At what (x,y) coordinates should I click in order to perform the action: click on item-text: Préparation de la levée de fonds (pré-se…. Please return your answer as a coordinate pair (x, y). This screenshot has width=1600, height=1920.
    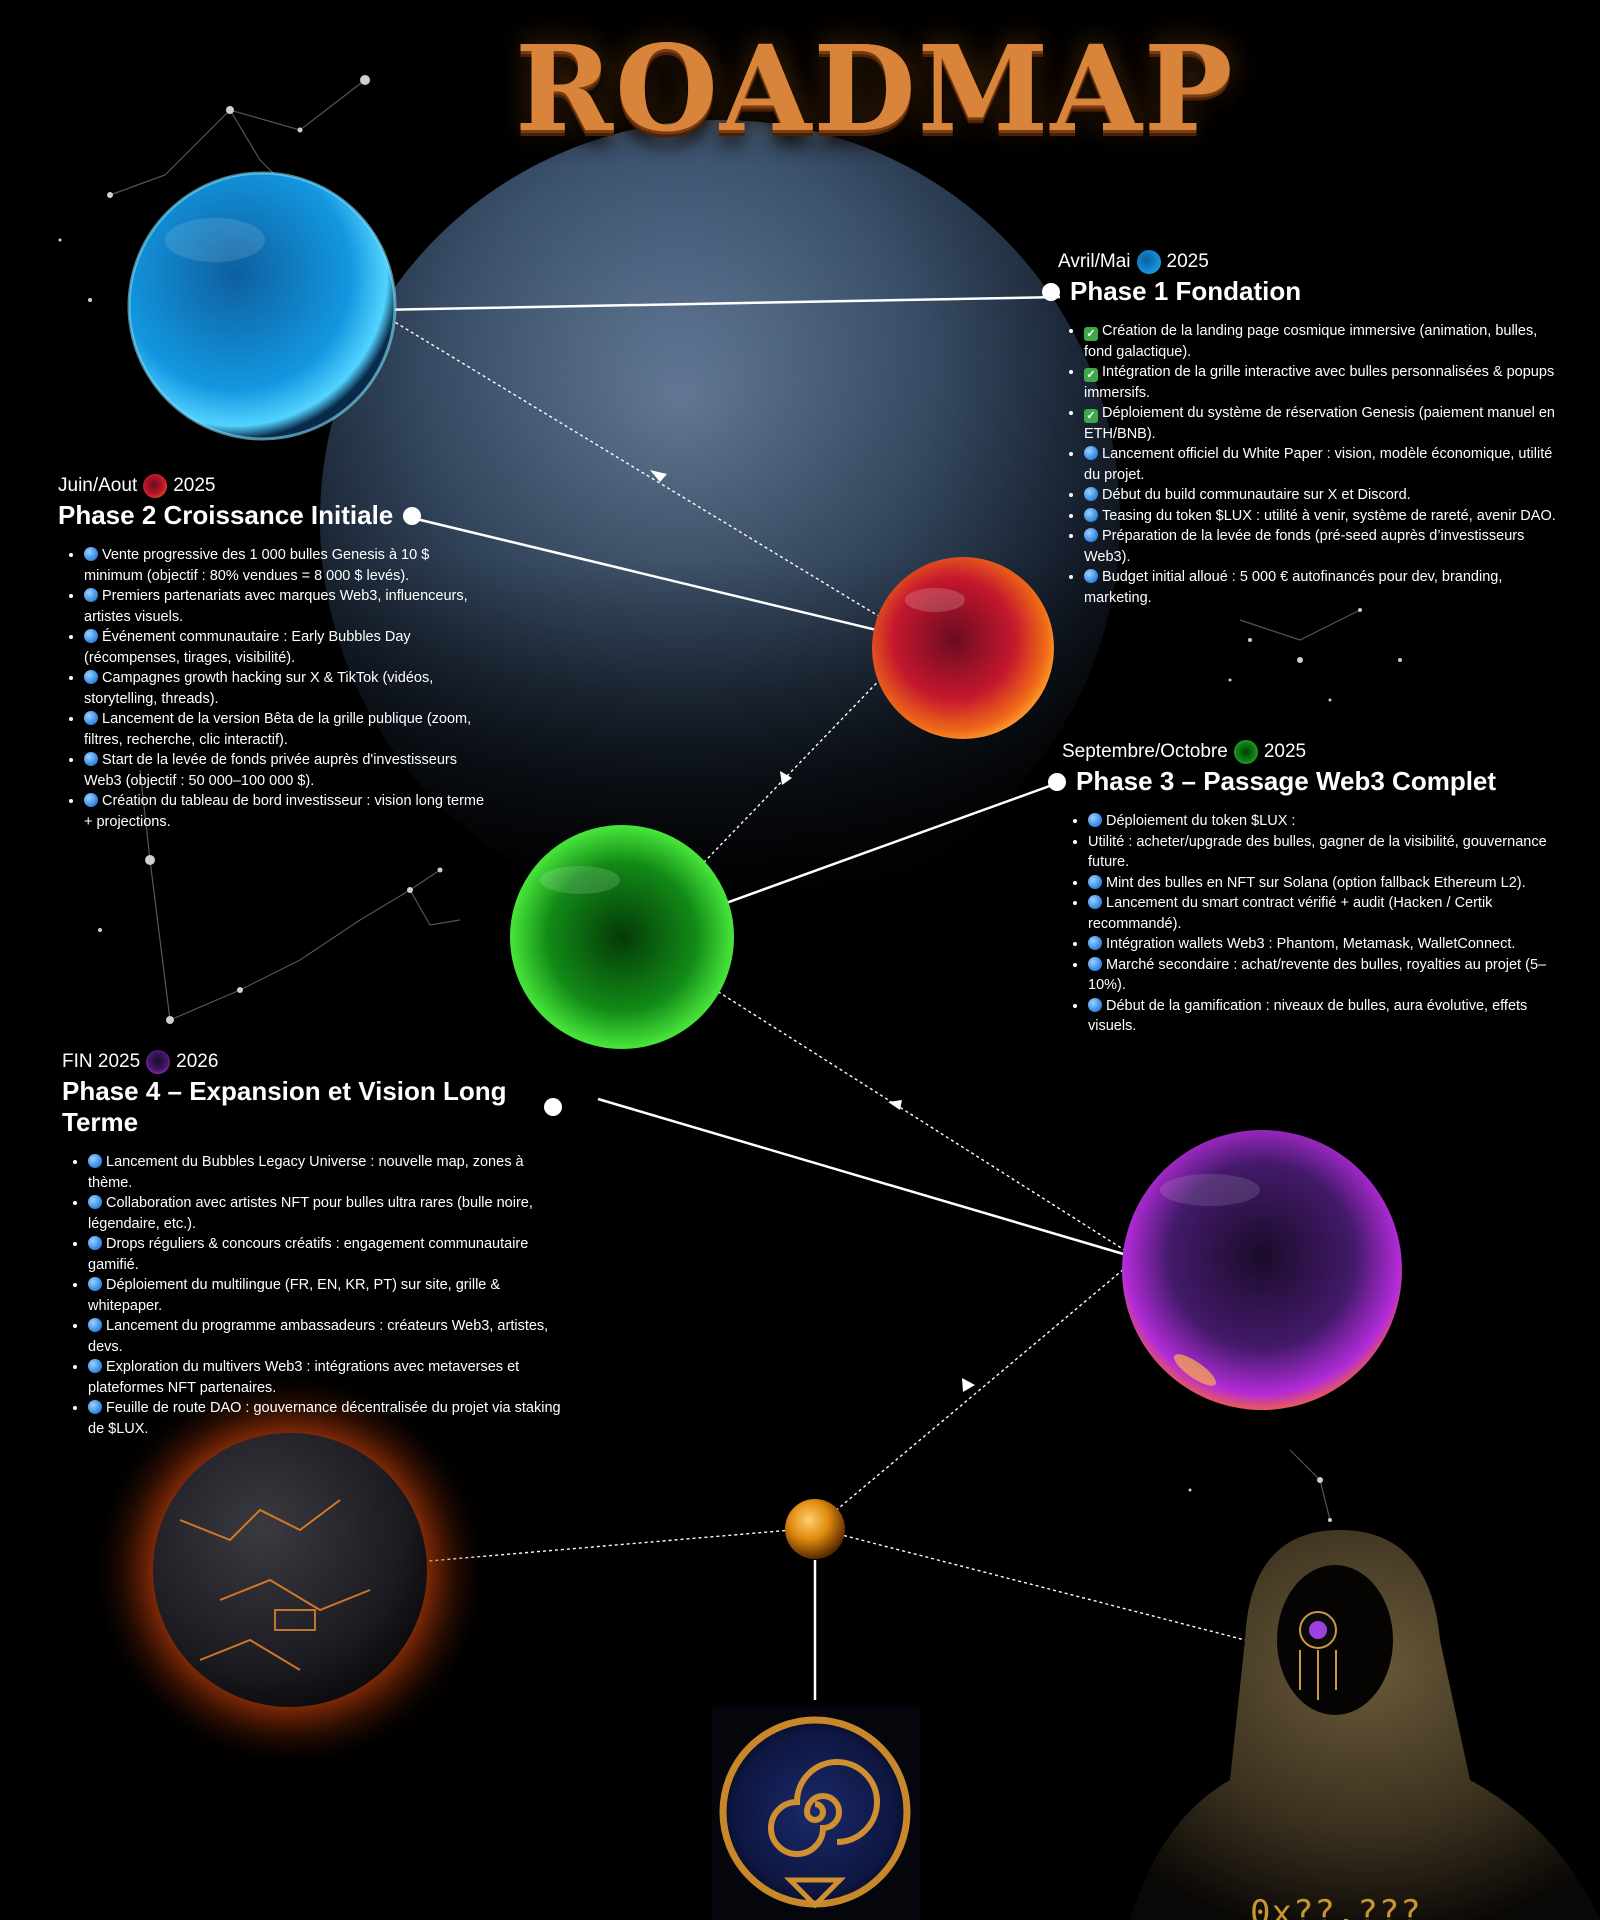
    Looking at the image, I should click on (1304, 546).